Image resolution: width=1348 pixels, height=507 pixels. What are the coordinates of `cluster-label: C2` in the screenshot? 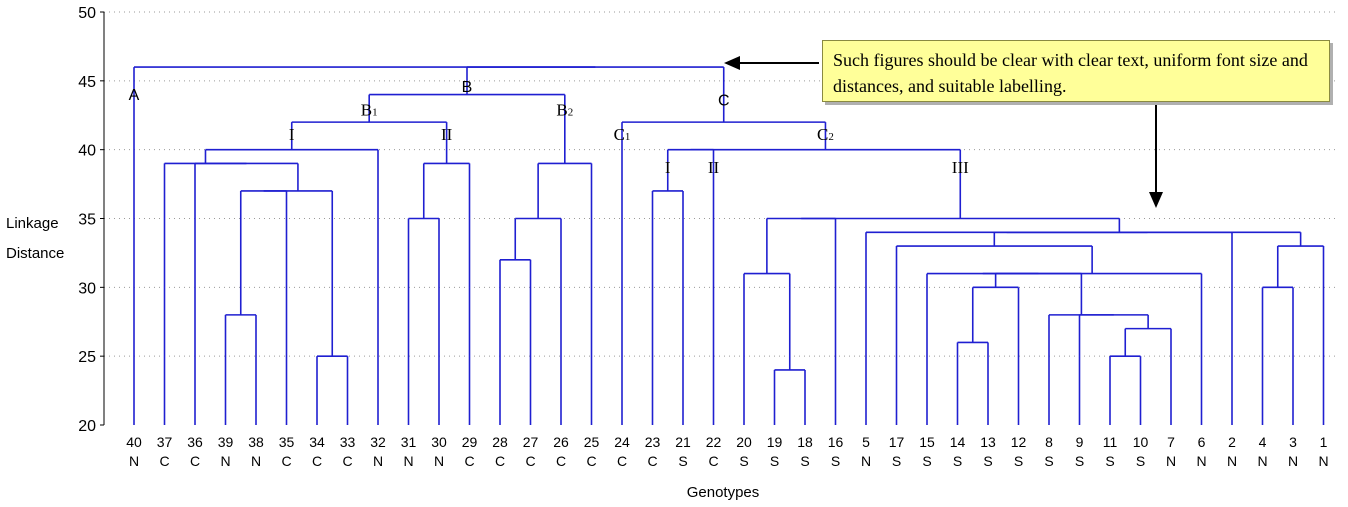 It's located at (825, 134).